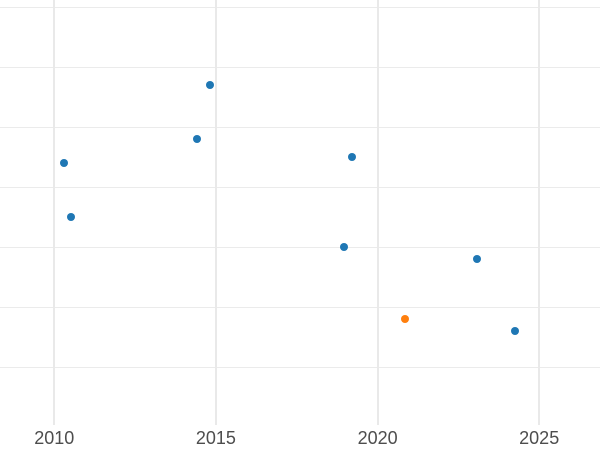 Image resolution: width=600 pixels, height=450 pixels. I want to click on x-tick-label: 2025, so click(539, 438).